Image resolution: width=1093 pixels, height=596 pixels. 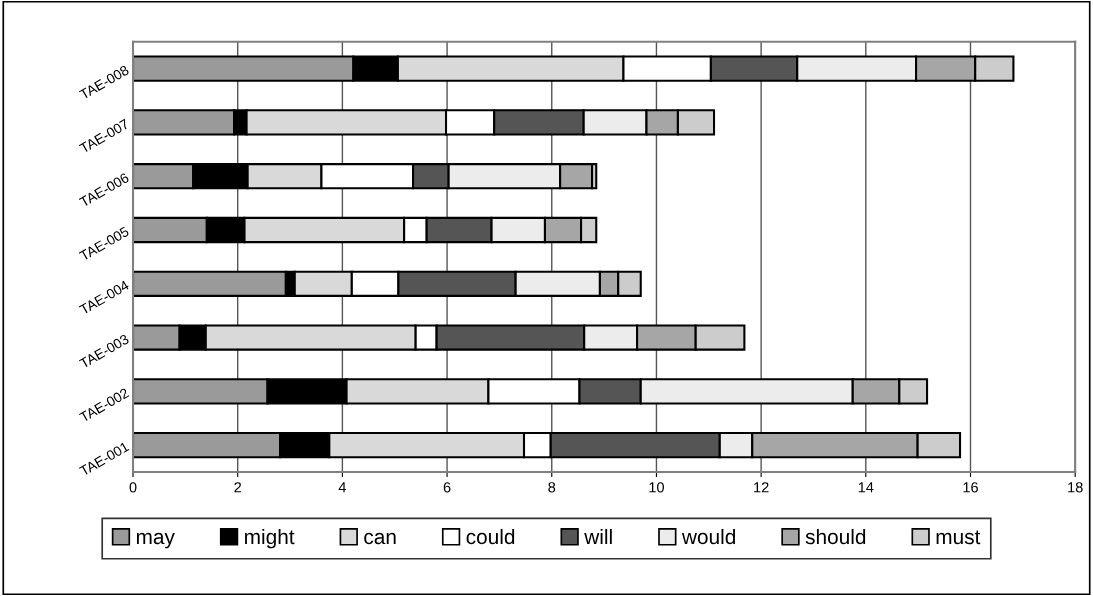 I want to click on legend-label: must, so click(x=958, y=537).